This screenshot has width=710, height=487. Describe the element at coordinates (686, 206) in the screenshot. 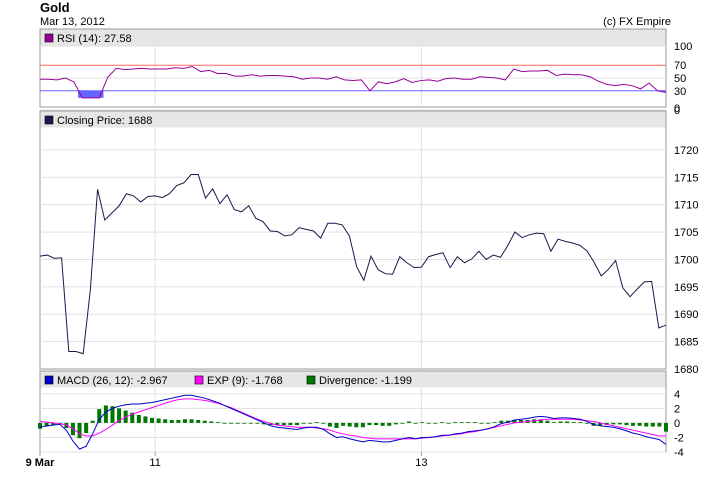

I see `price-tick-label: 1710` at that location.